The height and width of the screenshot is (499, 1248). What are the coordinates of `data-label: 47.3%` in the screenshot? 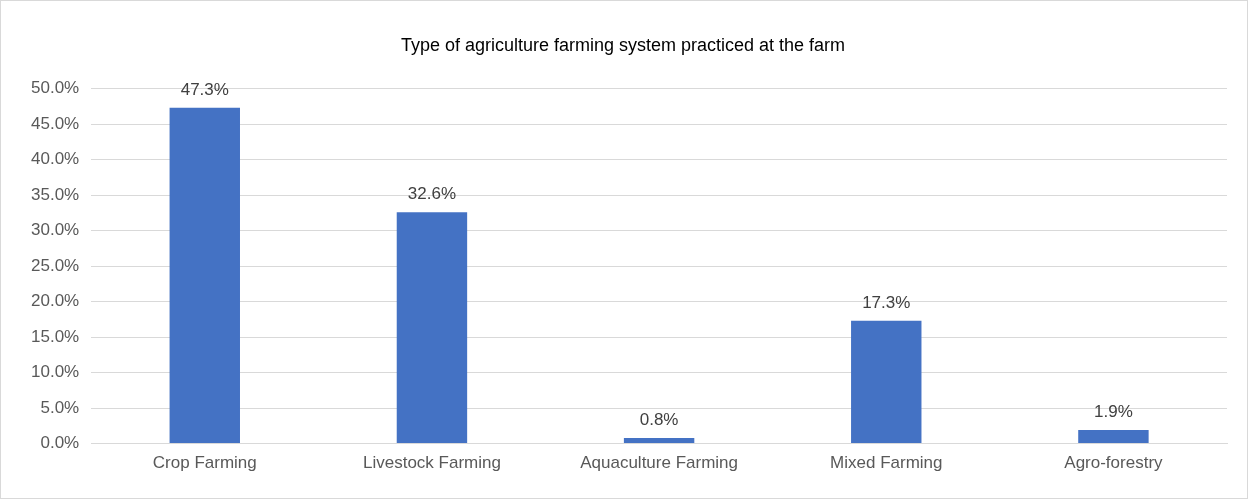 It's located at (204, 89).